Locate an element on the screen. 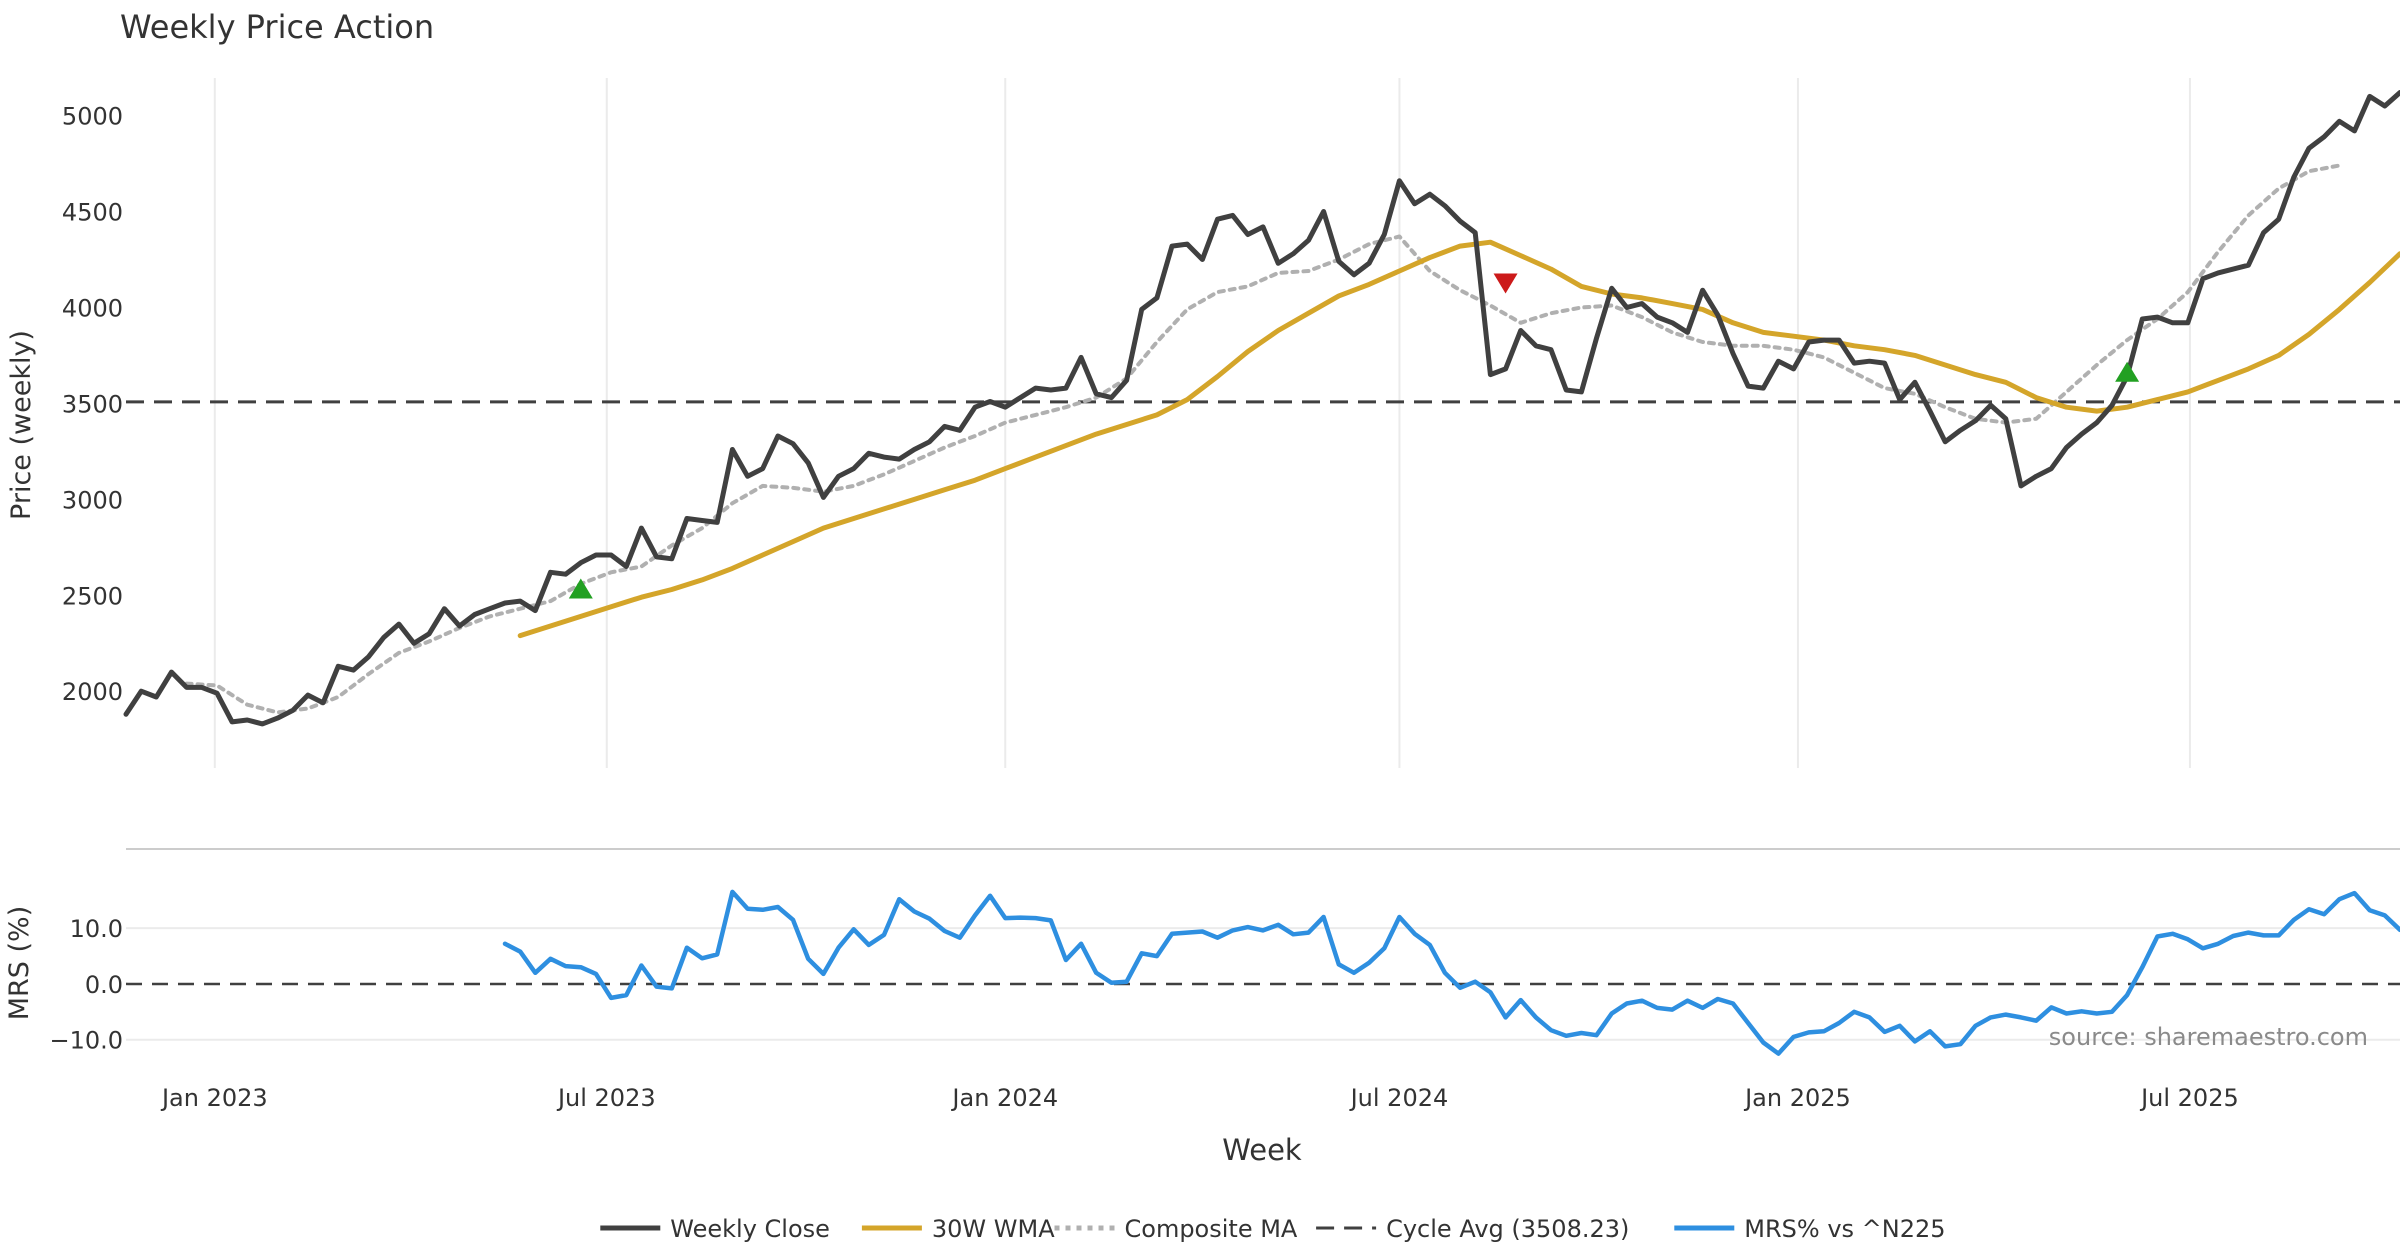 The width and height of the screenshot is (2400, 1260). price-y-tick-label: 2000 is located at coordinates (92, 692).